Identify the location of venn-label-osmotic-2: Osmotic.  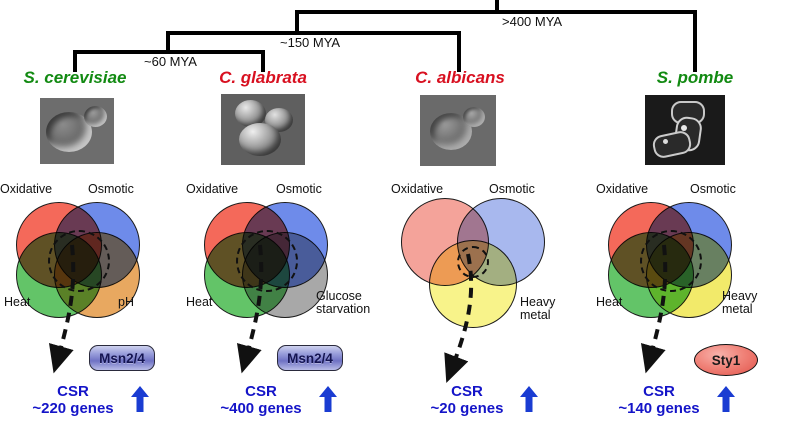
(299, 189).